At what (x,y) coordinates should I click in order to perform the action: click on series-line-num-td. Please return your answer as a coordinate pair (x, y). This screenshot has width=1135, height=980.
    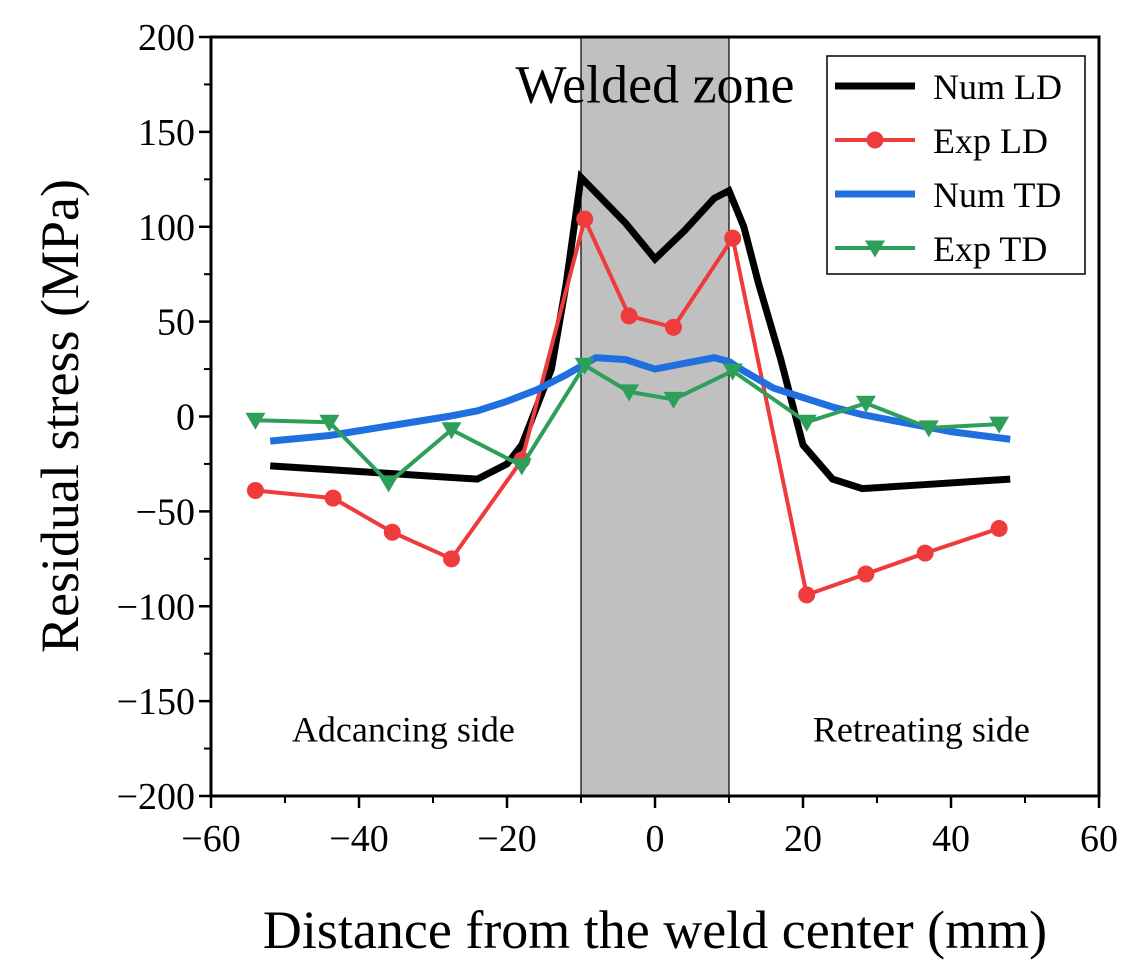
    Looking at the image, I should click on (640, 399).